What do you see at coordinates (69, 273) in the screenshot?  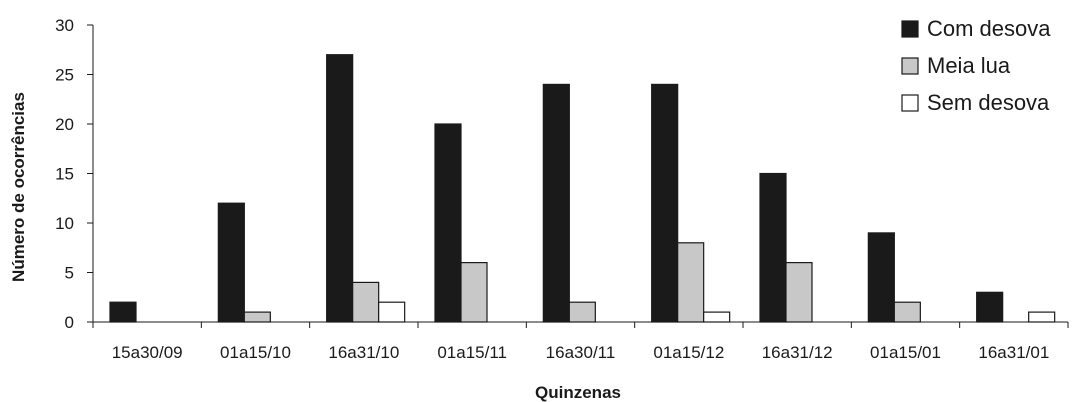 I see `y-tick-label: 5` at bounding box center [69, 273].